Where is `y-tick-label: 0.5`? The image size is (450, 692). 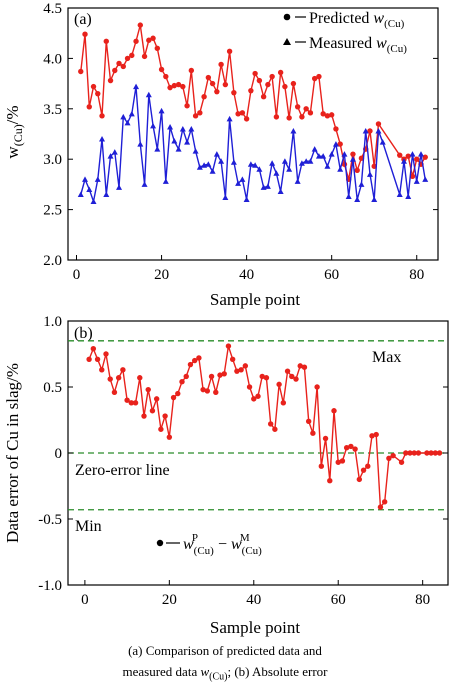 y-tick-label: 0.5 is located at coordinates (52, 388).